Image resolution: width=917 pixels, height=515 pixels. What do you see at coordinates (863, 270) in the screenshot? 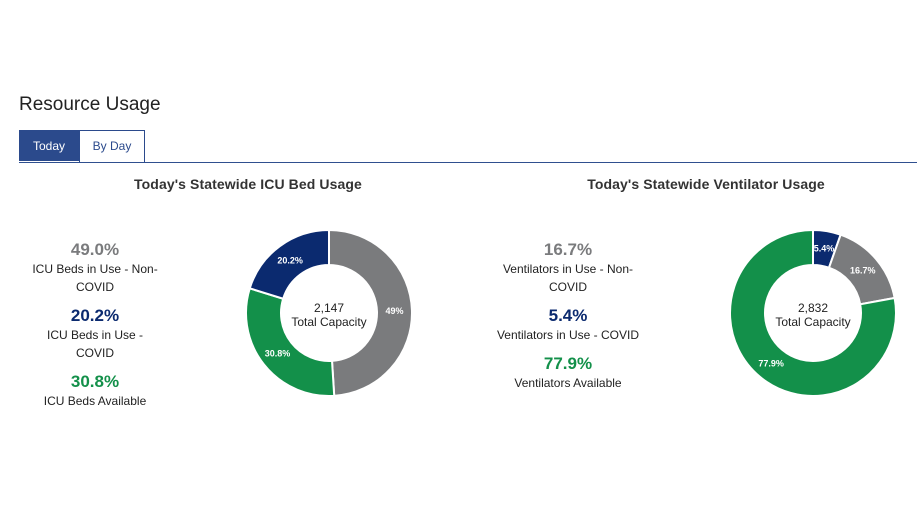
I see `donut-slice-label-0: 16.7%` at bounding box center [863, 270].